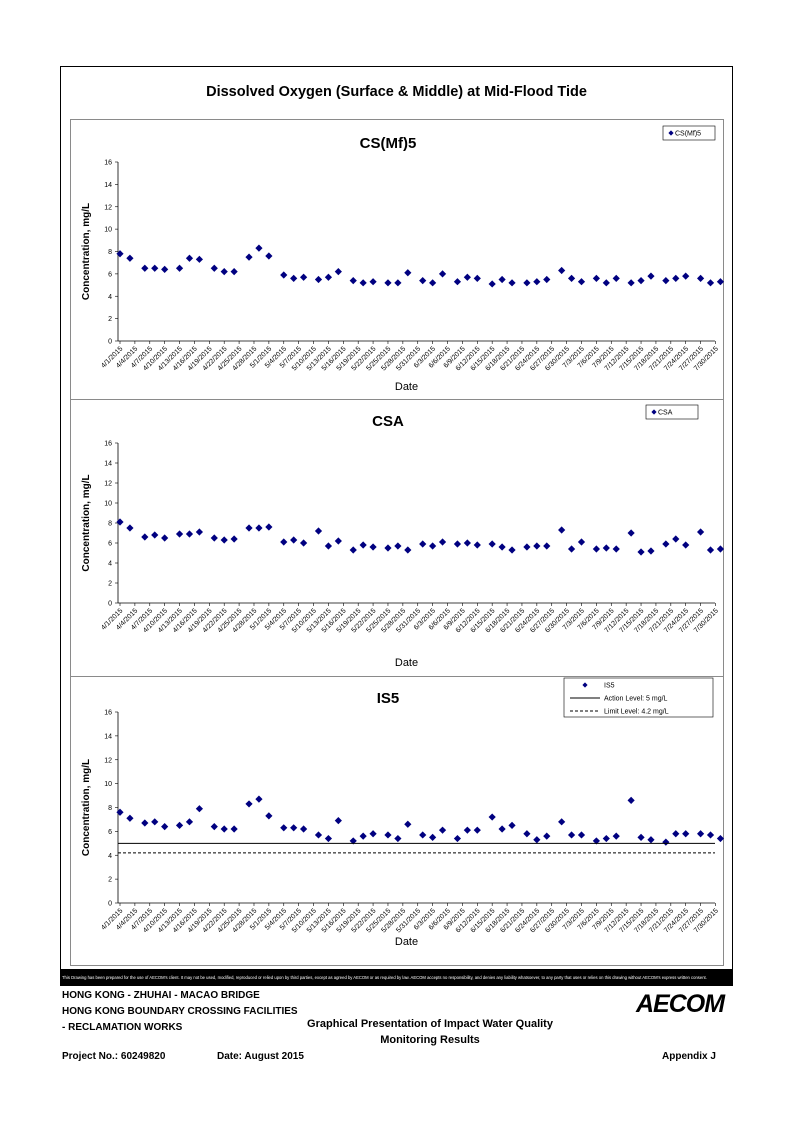 The height and width of the screenshot is (1122, 794). I want to click on project-line-2: HONG KONG BOUNDARY CROSSING FACILITIES, so click(180, 1011).